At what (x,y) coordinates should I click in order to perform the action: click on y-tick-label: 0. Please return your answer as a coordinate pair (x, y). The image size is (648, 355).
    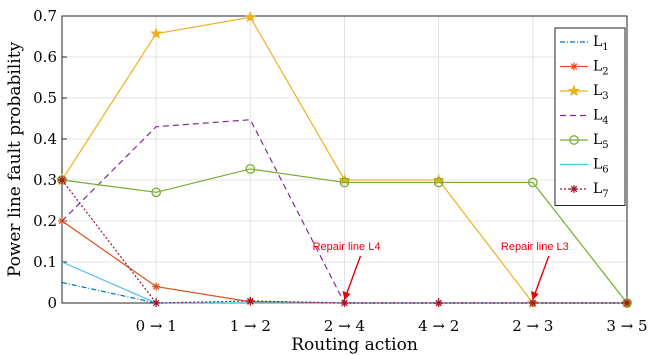
    Looking at the image, I should click on (52, 303).